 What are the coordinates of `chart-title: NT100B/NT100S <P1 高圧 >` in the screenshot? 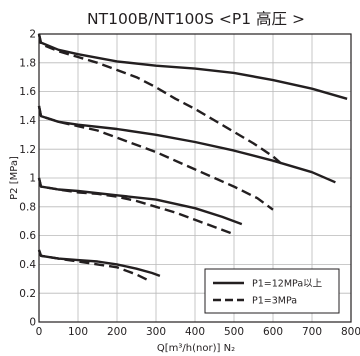 It's located at (196, 19).